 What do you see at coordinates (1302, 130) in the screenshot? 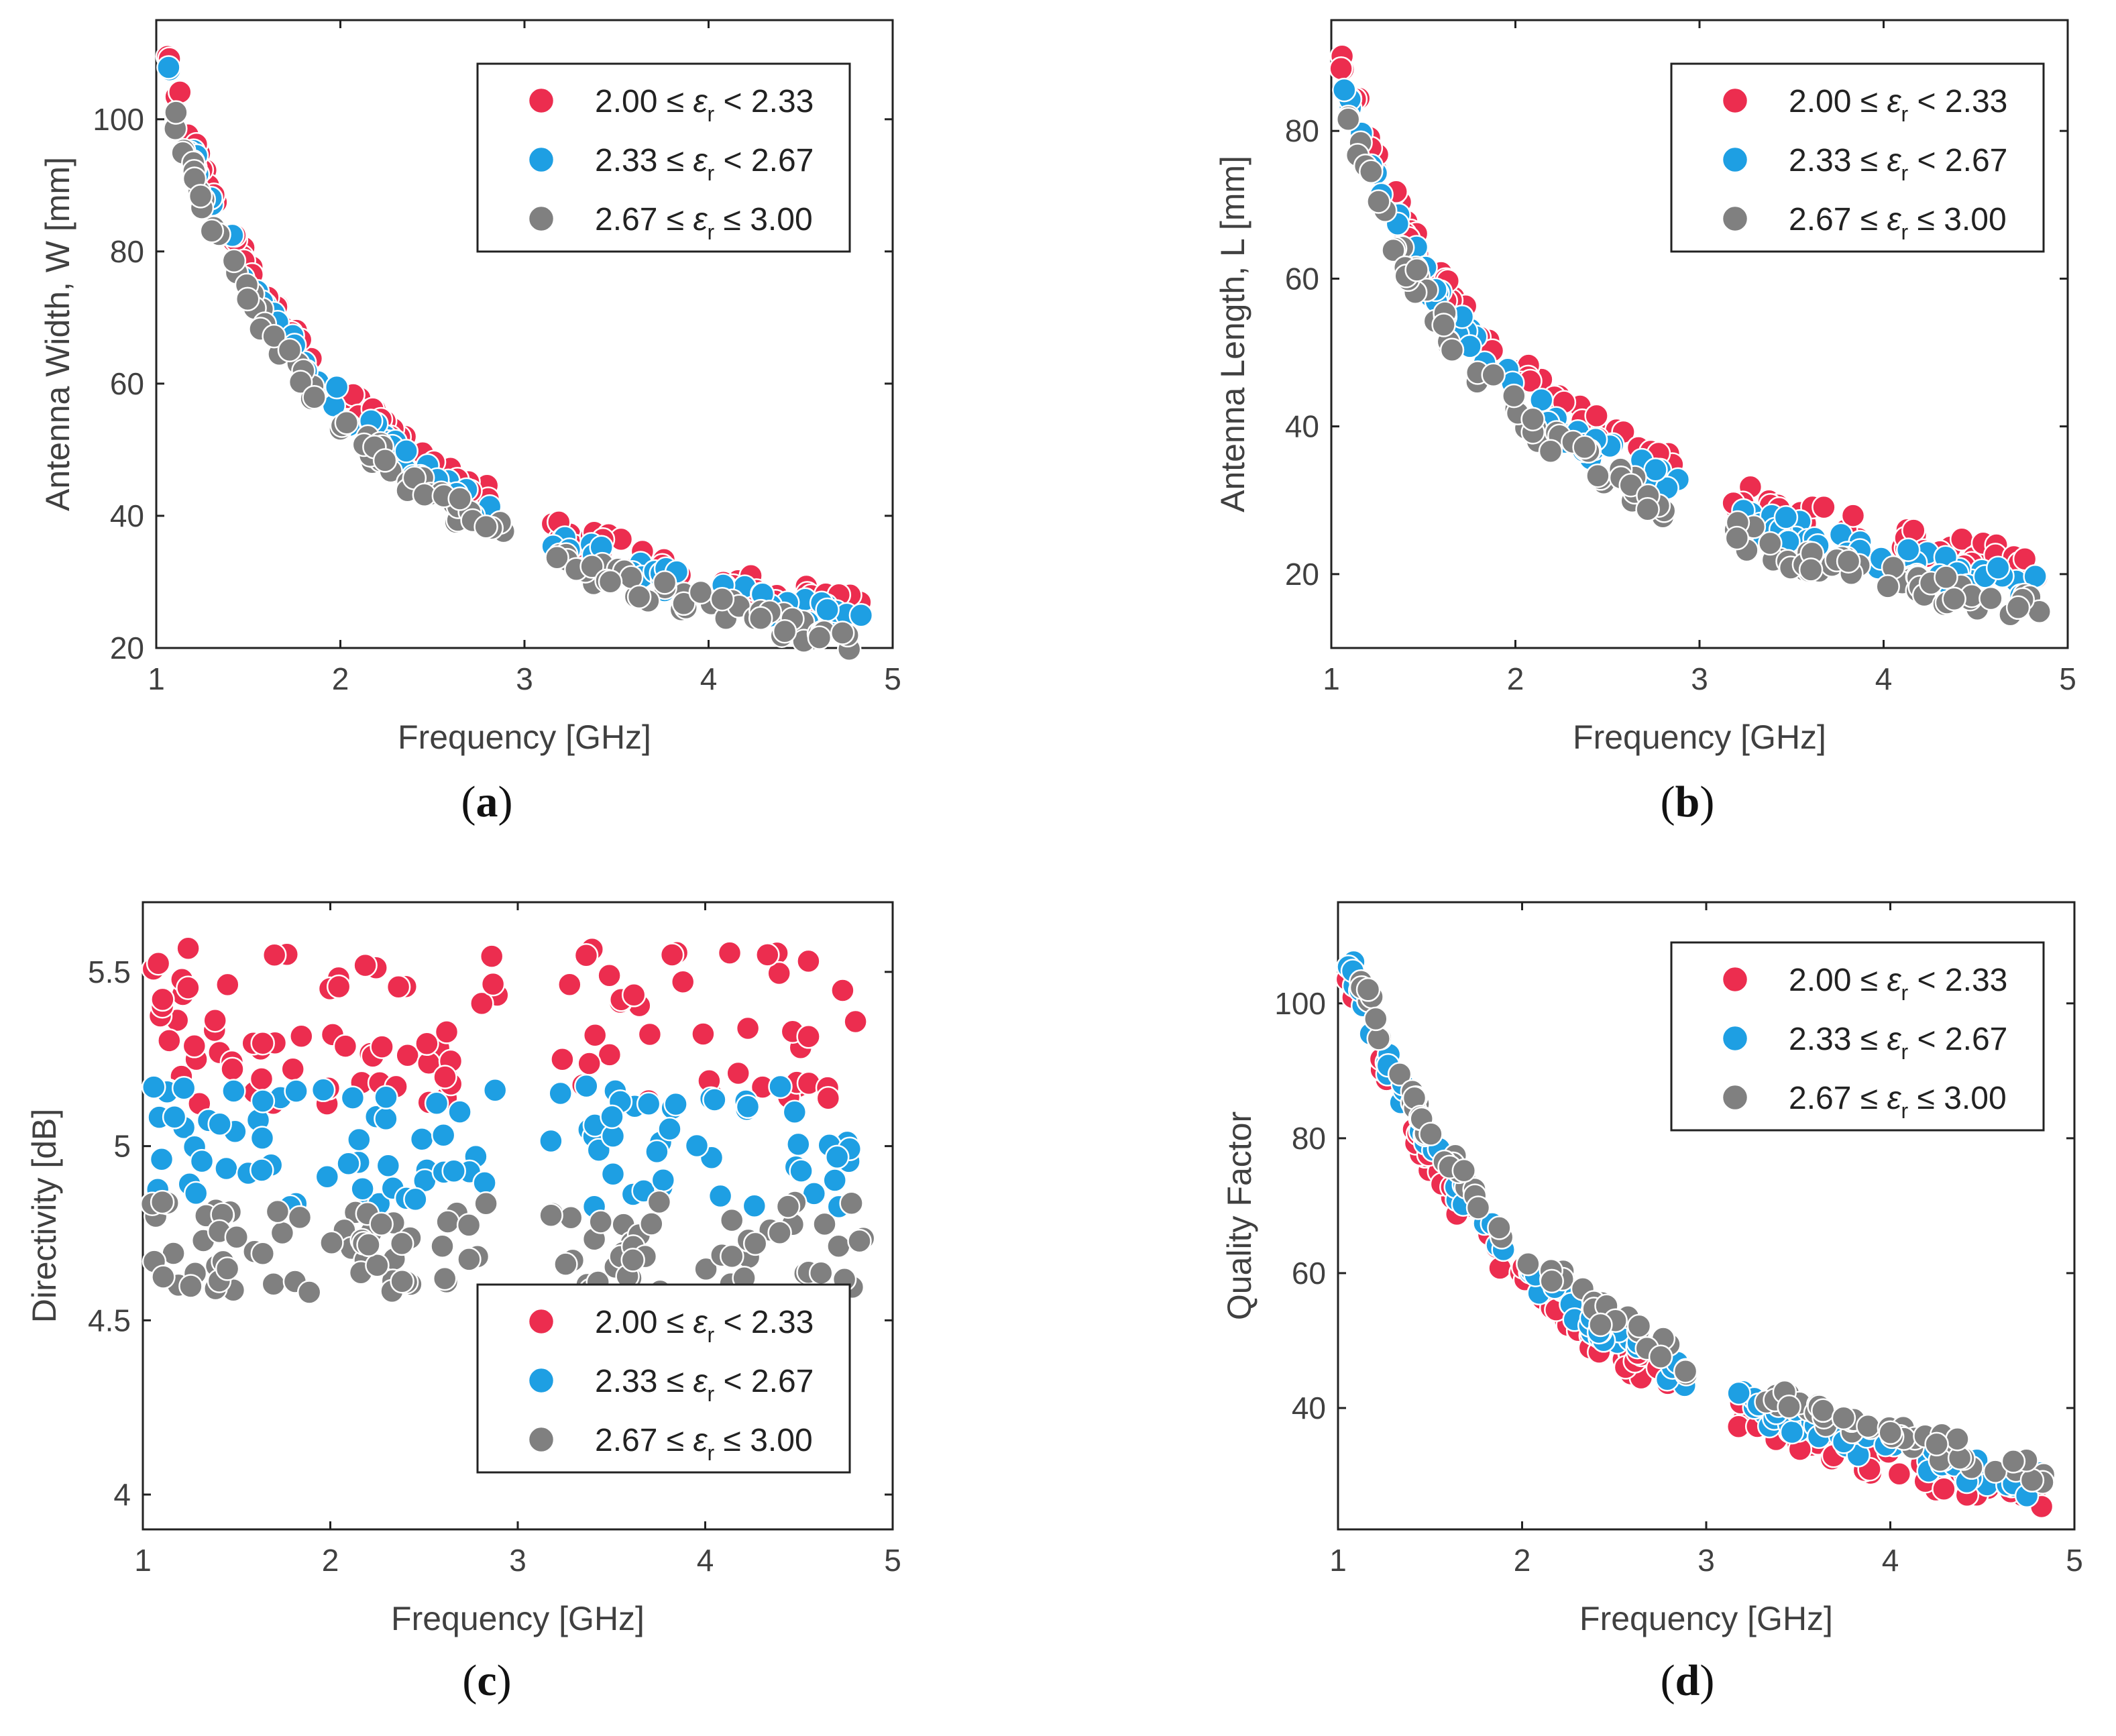
I see `y-tick-label: 80` at bounding box center [1302, 130].